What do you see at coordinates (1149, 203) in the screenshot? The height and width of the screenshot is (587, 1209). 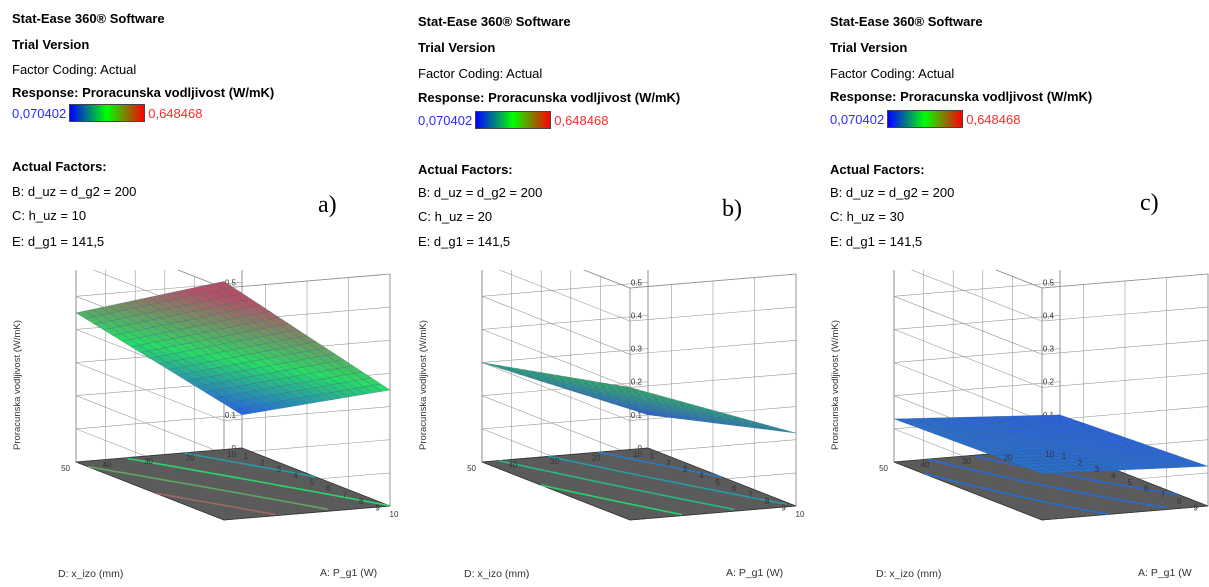 I see `panel-label: c)` at bounding box center [1149, 203].